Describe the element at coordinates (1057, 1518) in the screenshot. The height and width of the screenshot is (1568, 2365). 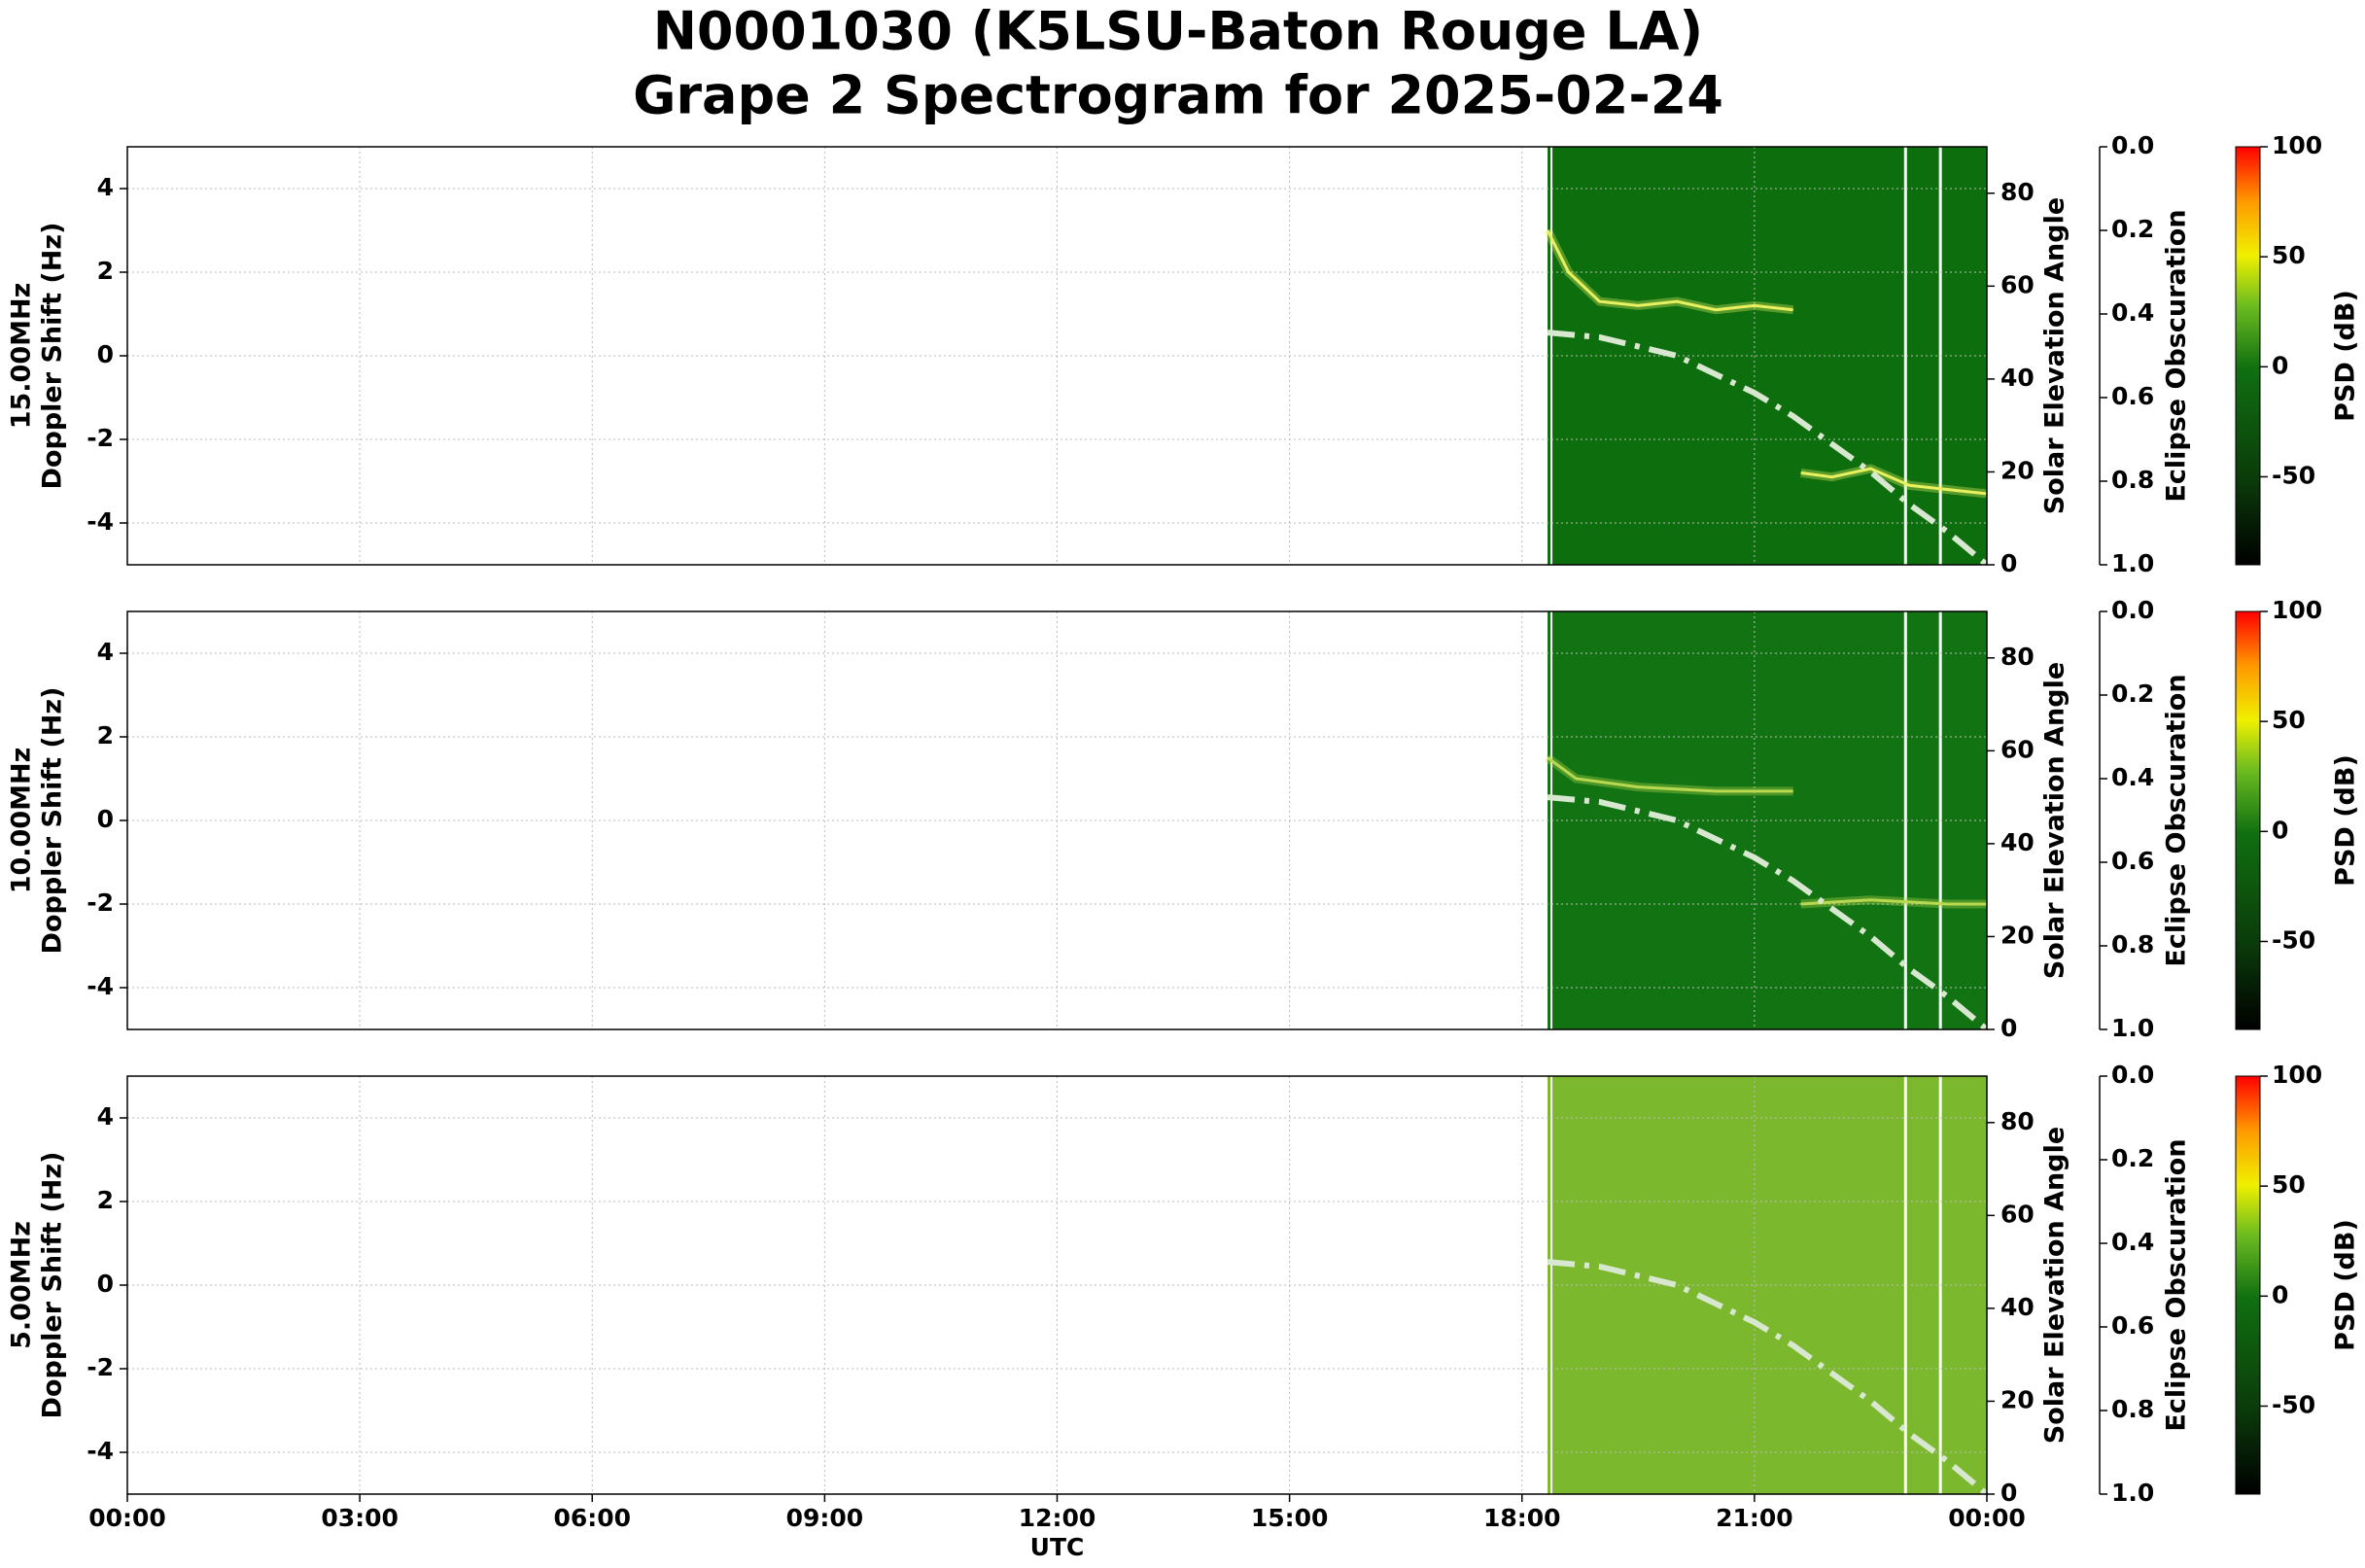
I see `x-tick-label: 12:00` at that location.